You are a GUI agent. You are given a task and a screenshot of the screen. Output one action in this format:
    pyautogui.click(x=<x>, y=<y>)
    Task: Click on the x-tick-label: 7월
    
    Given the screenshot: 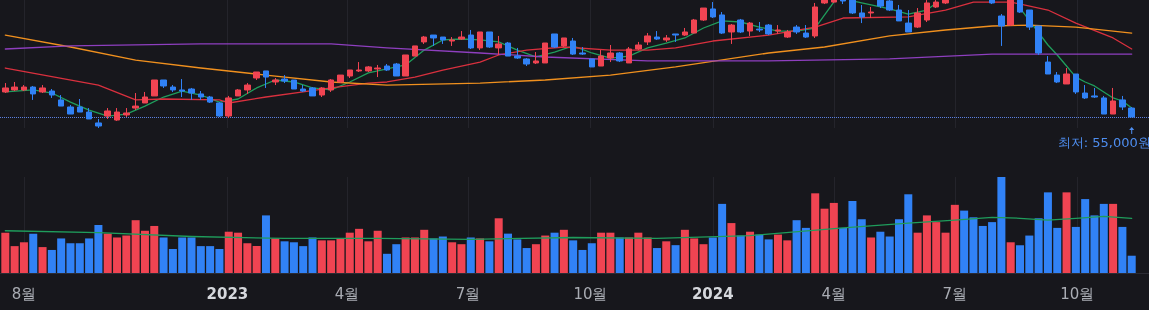 What is the action you would take?
    pyautogui.click(x=955, y=293)
    